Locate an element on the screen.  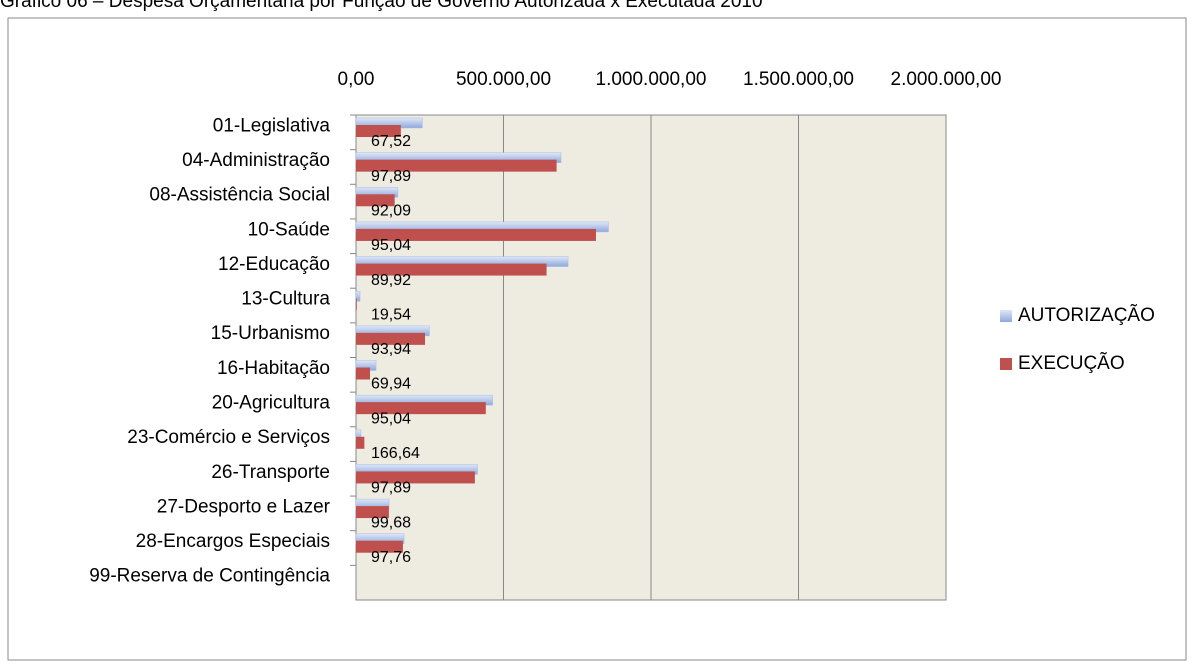
y-tick-label: 10-Saúde is located at coordinates (289, 229).